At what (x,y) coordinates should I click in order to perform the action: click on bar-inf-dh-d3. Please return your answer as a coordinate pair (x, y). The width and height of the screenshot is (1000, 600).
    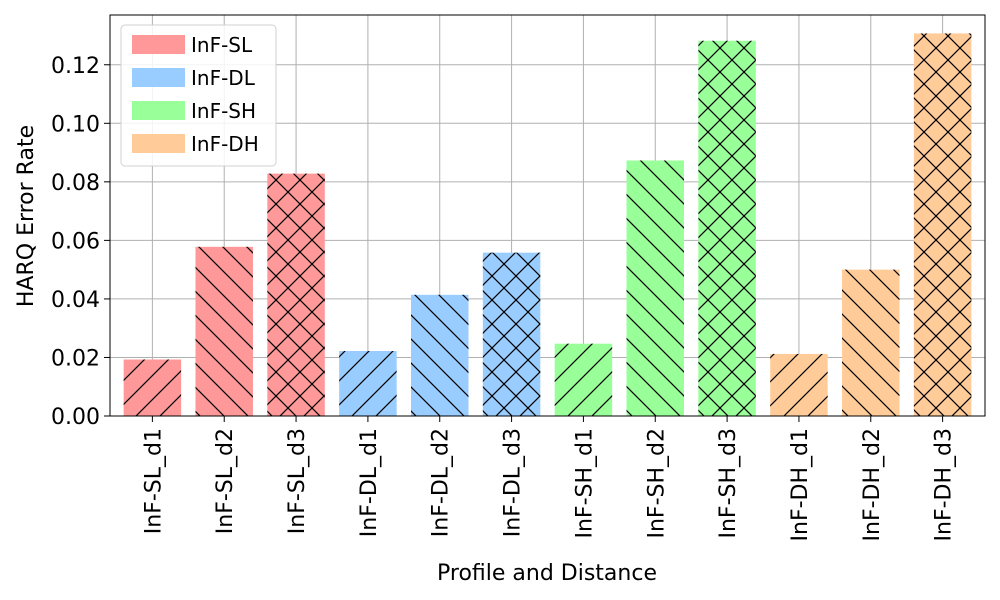
    Looking at the image, I should click on (942, 224).